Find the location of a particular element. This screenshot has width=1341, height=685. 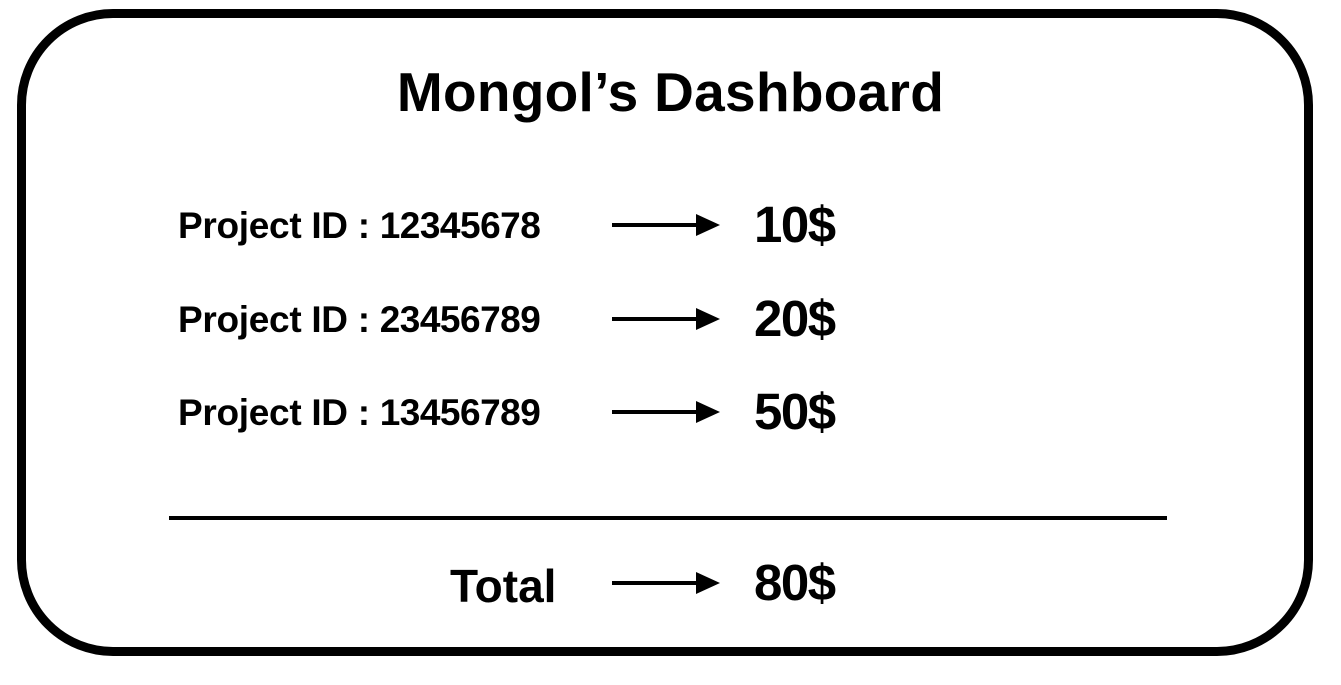

project-id-text: Project ID : 12345678 is located at coordinates (388, 226).